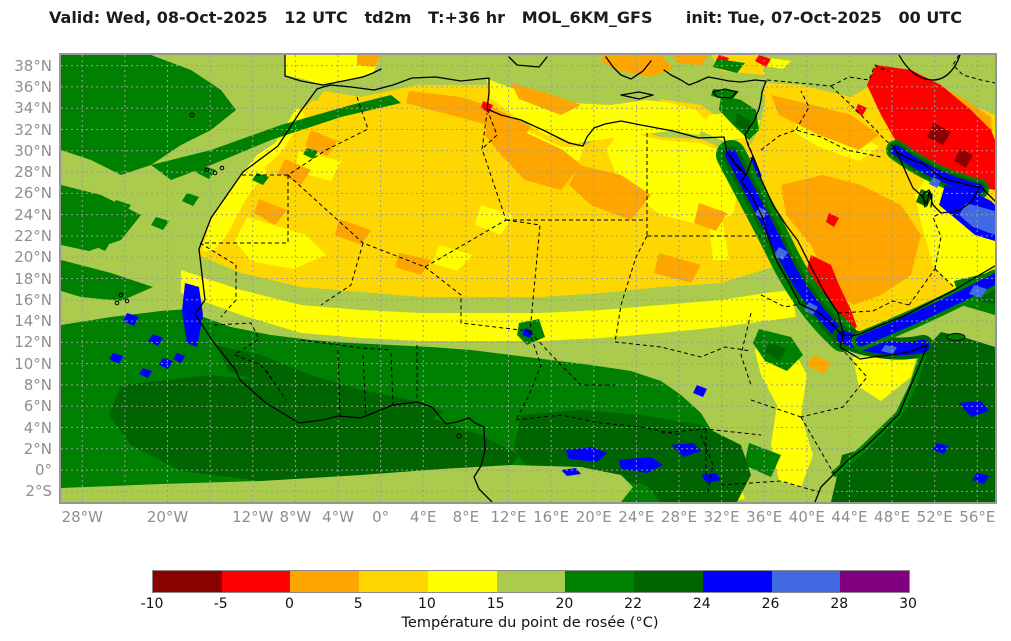  What do you see at coordinates (940, 190) in the screenshot?
I see `persian-gulf` at bounding box center [940, 190].